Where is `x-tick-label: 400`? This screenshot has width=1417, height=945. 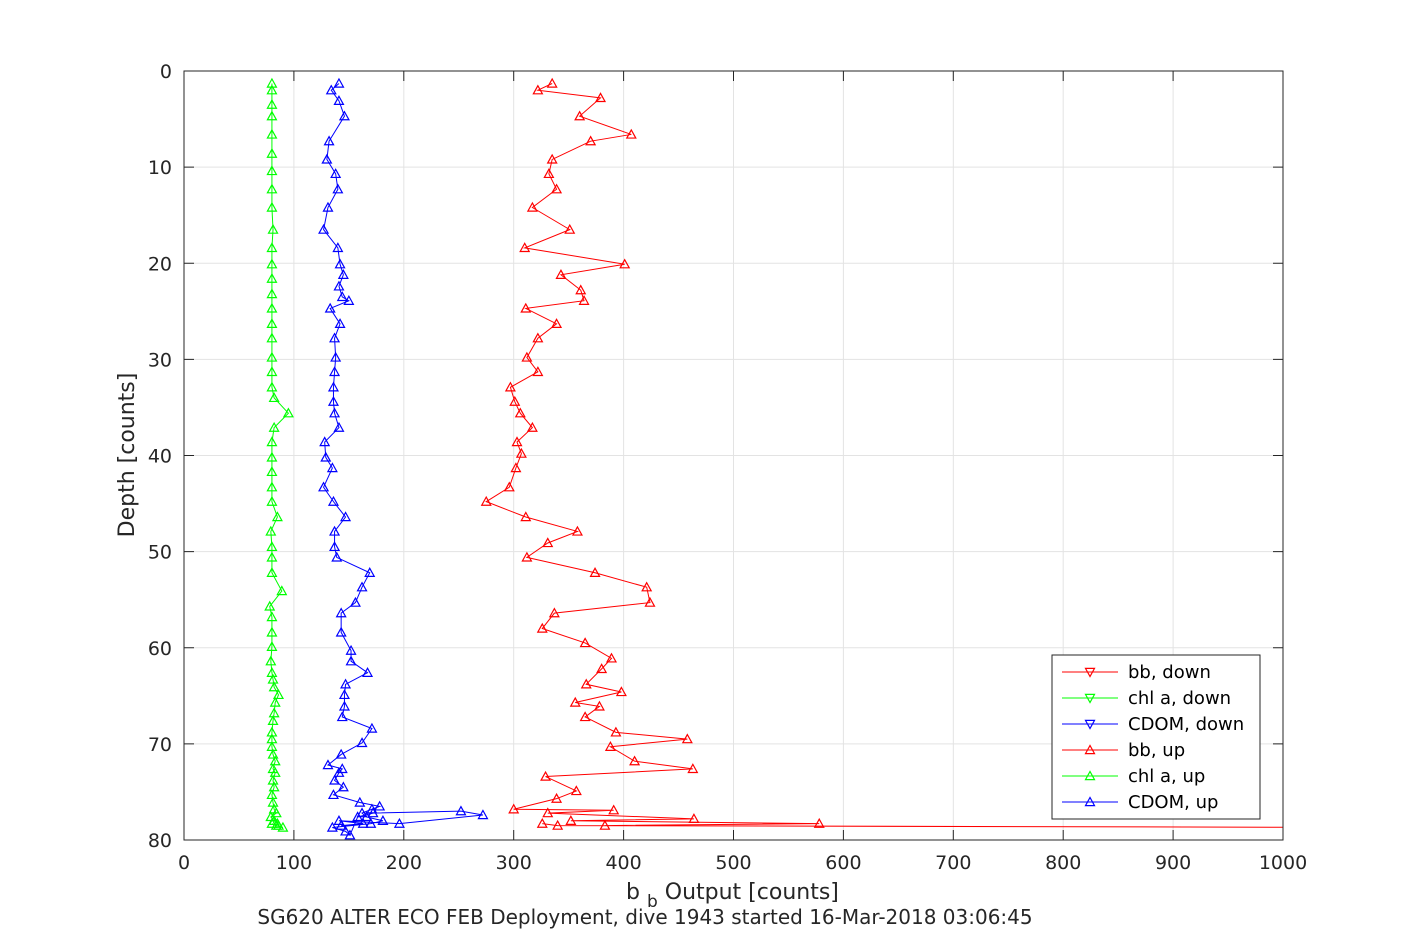
x-tick-label: 400 is located at coordinates (623, 863).